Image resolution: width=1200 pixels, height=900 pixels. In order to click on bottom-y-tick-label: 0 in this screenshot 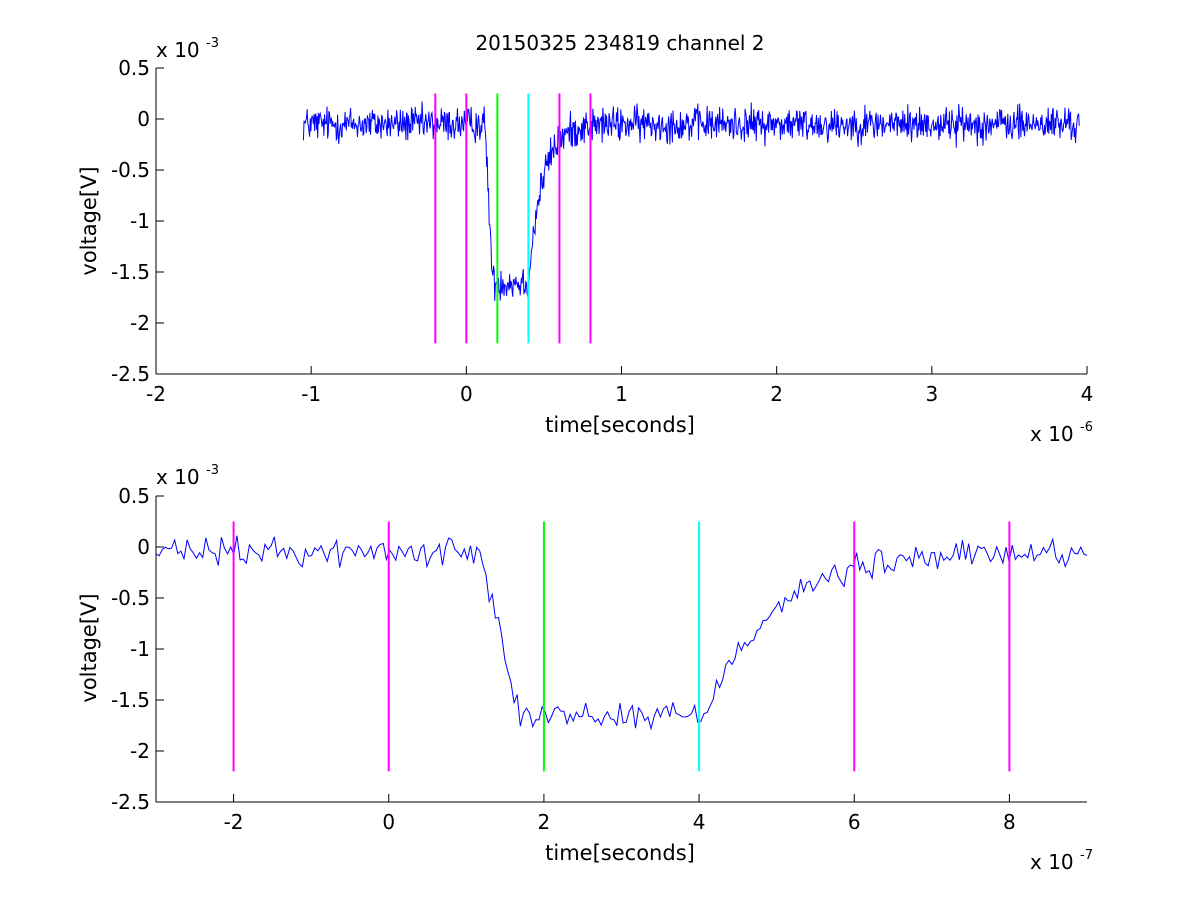, I will do `click(143, 547)`.